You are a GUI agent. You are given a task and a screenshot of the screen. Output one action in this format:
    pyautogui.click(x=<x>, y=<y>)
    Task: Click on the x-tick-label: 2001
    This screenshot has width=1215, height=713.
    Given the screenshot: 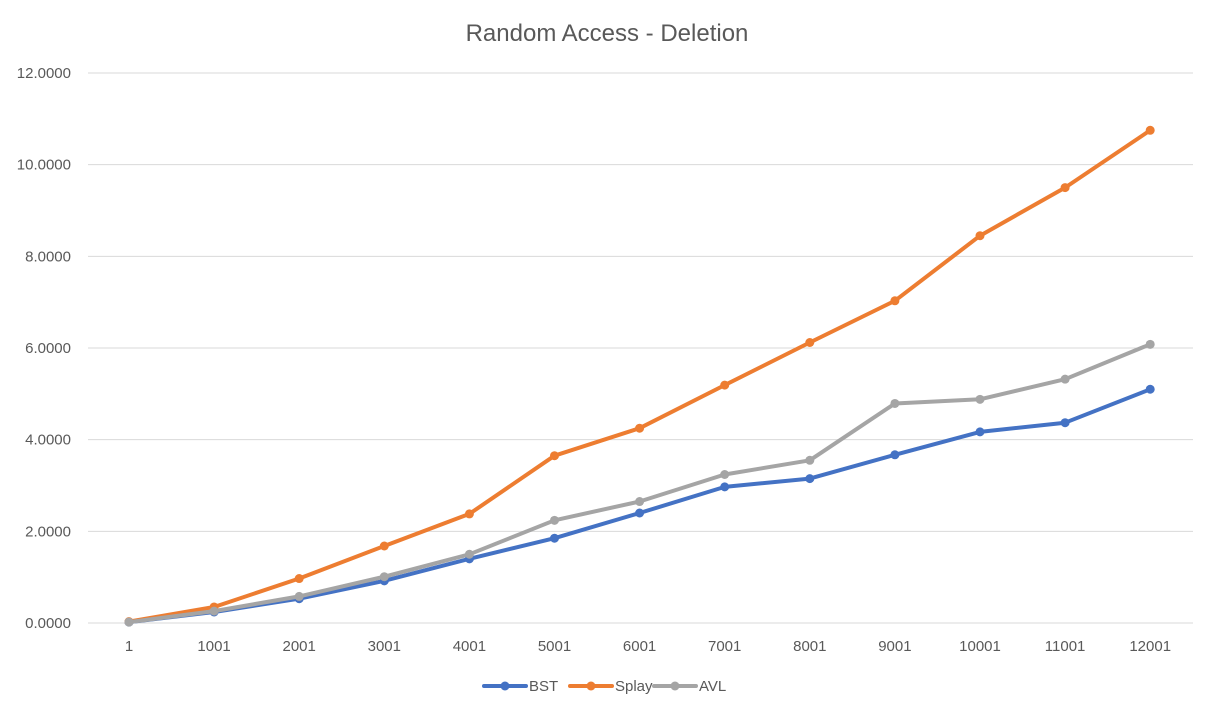 What is the action you would take?
    pyautogui.click(x=299, y=646)
    